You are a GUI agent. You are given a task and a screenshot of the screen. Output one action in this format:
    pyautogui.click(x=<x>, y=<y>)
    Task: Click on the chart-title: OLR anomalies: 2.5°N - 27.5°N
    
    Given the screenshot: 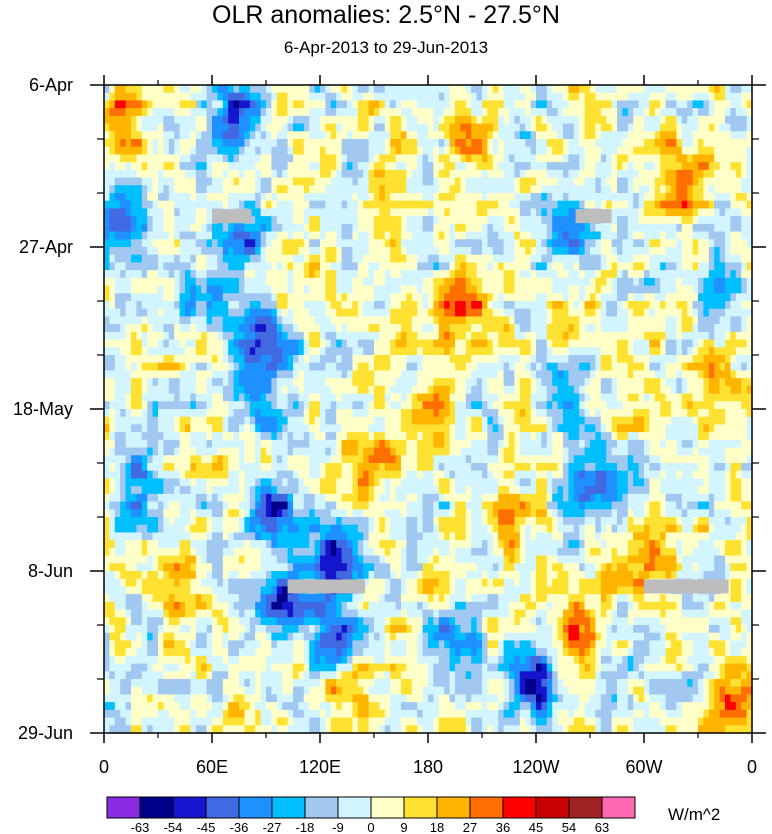 What is the action you would take?
    pyautogui.click(x=386, y=15)
    